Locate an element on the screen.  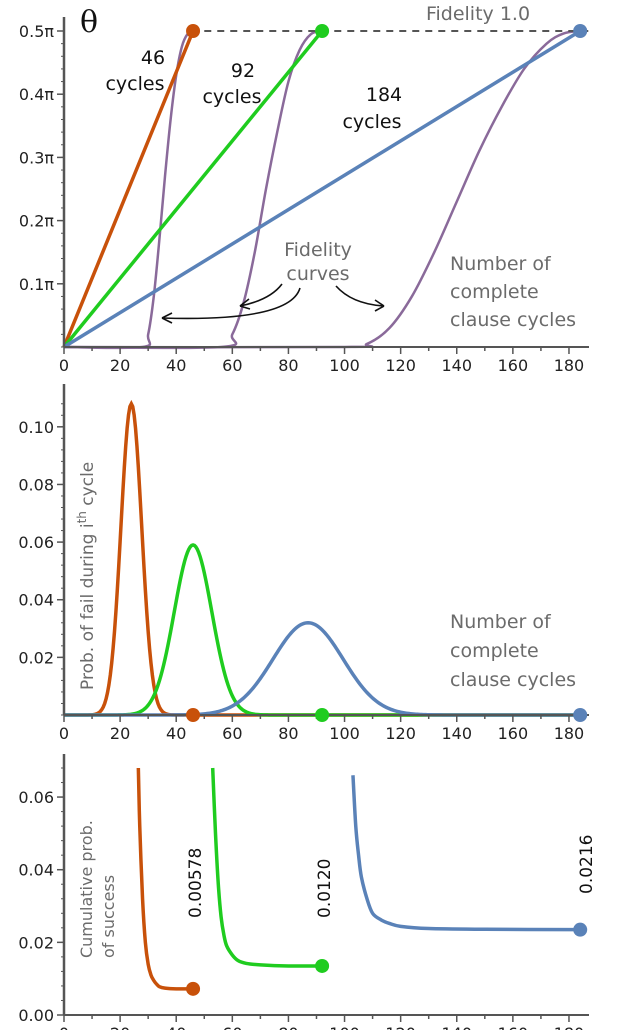
theta-x-tick-label: 0 is located at coordinates (64, 365).